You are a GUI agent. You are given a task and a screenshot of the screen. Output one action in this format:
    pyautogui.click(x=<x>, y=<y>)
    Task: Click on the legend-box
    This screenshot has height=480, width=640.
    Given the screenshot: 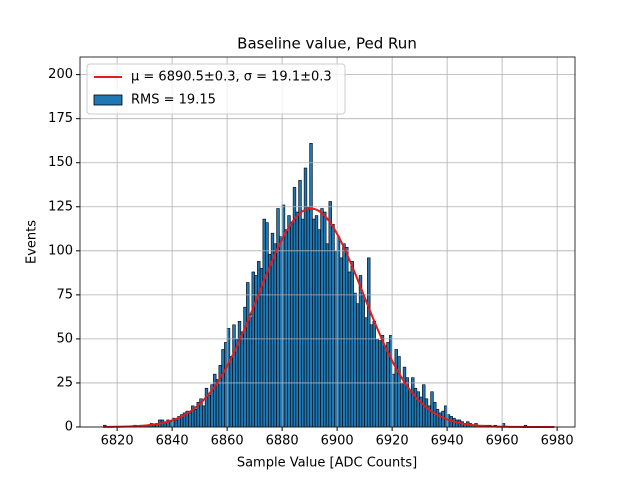 What is the action you would take?
    pyautogui.click(x=216, y=89)
    